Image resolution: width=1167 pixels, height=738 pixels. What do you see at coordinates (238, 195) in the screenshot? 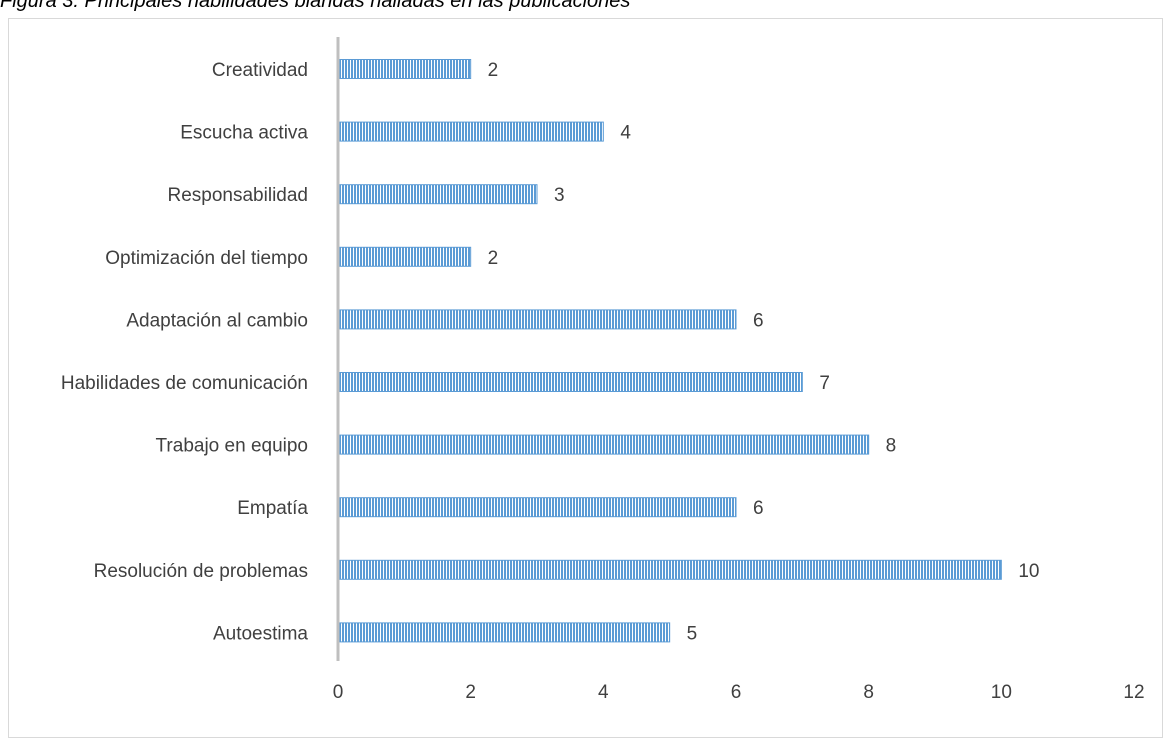
I see `category-label: Responsabilidad` at bounding box center [238, 195].